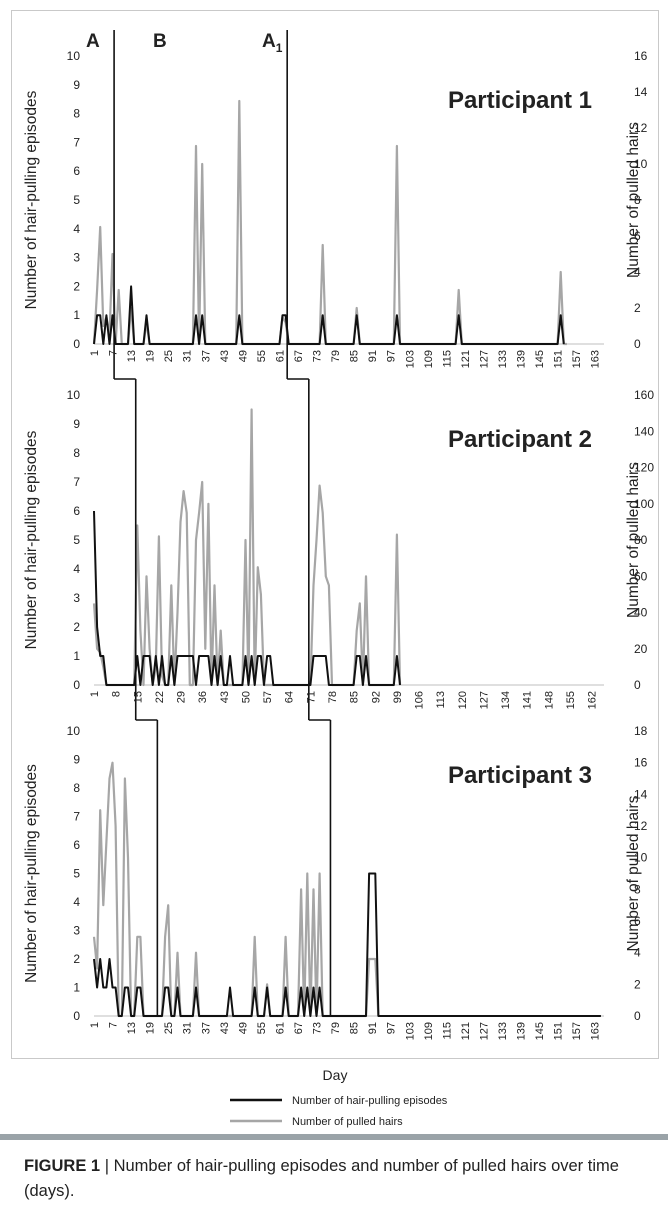 The width and height of the screenshot is (668, 1225). Describe the element at coordinates (520, 439) in the screenshot. I see `panel-title: Participant 2` at that location.